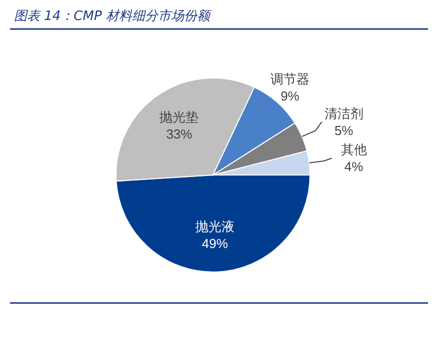  Describe the element at coordinates (179, 134) in the screenshot. I see `data-label: 33%` at that location.